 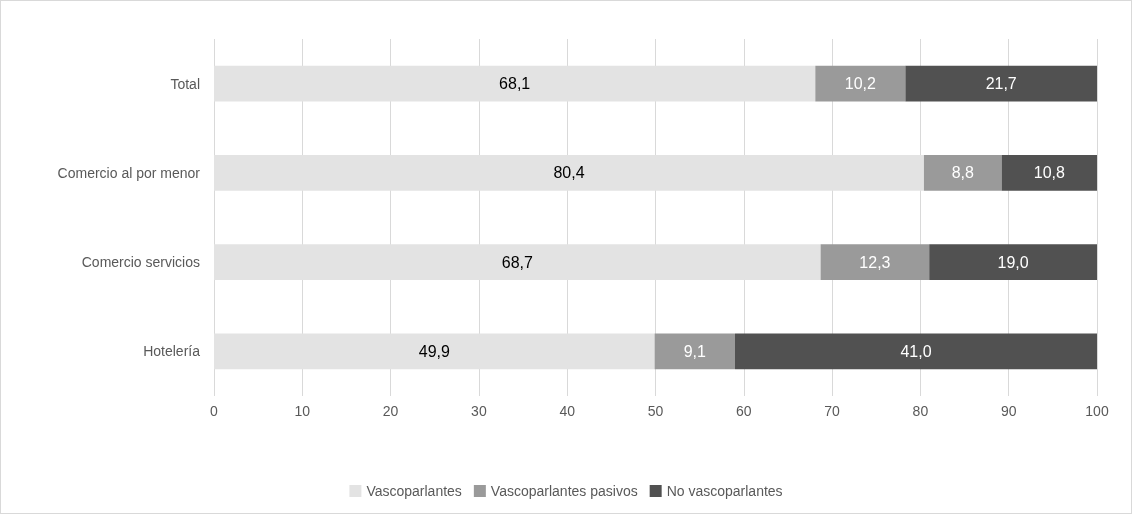 I want to click on y-tick-label: Comercio servicios, so click(x=140, y=262).